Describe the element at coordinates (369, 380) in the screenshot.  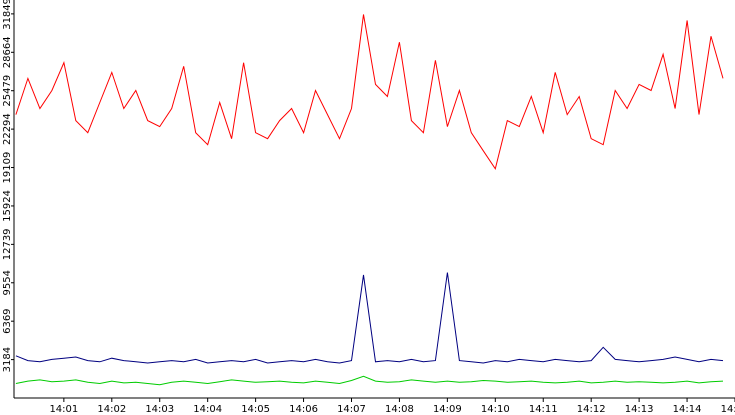
I see `series-line` at that location.